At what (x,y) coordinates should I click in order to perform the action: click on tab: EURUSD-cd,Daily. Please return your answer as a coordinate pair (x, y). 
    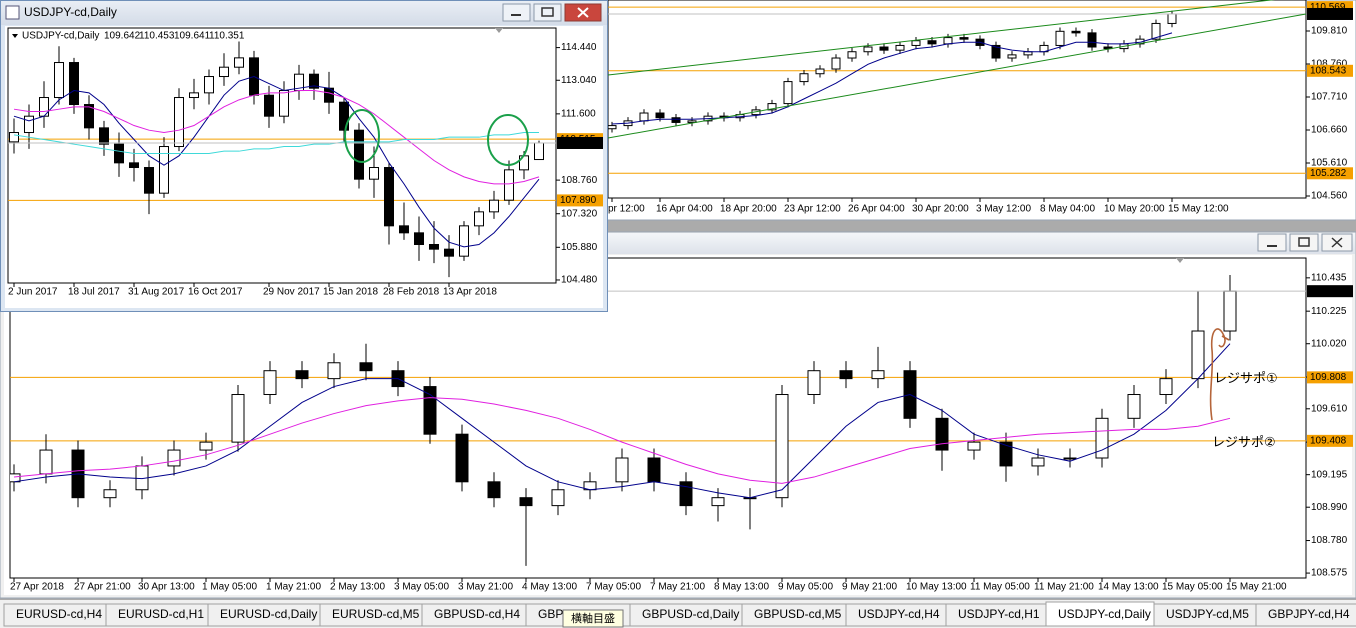
    Looking at the image, I should click on (264, 615).